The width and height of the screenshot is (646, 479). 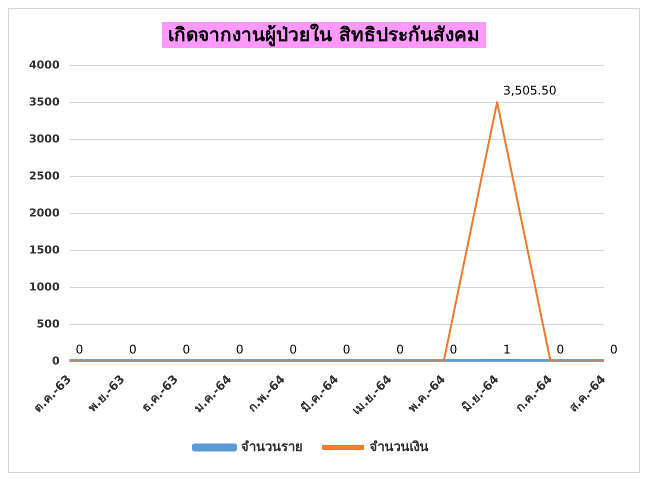 I want to click on y-tick-label: 1000, so click(x=44, y=287).